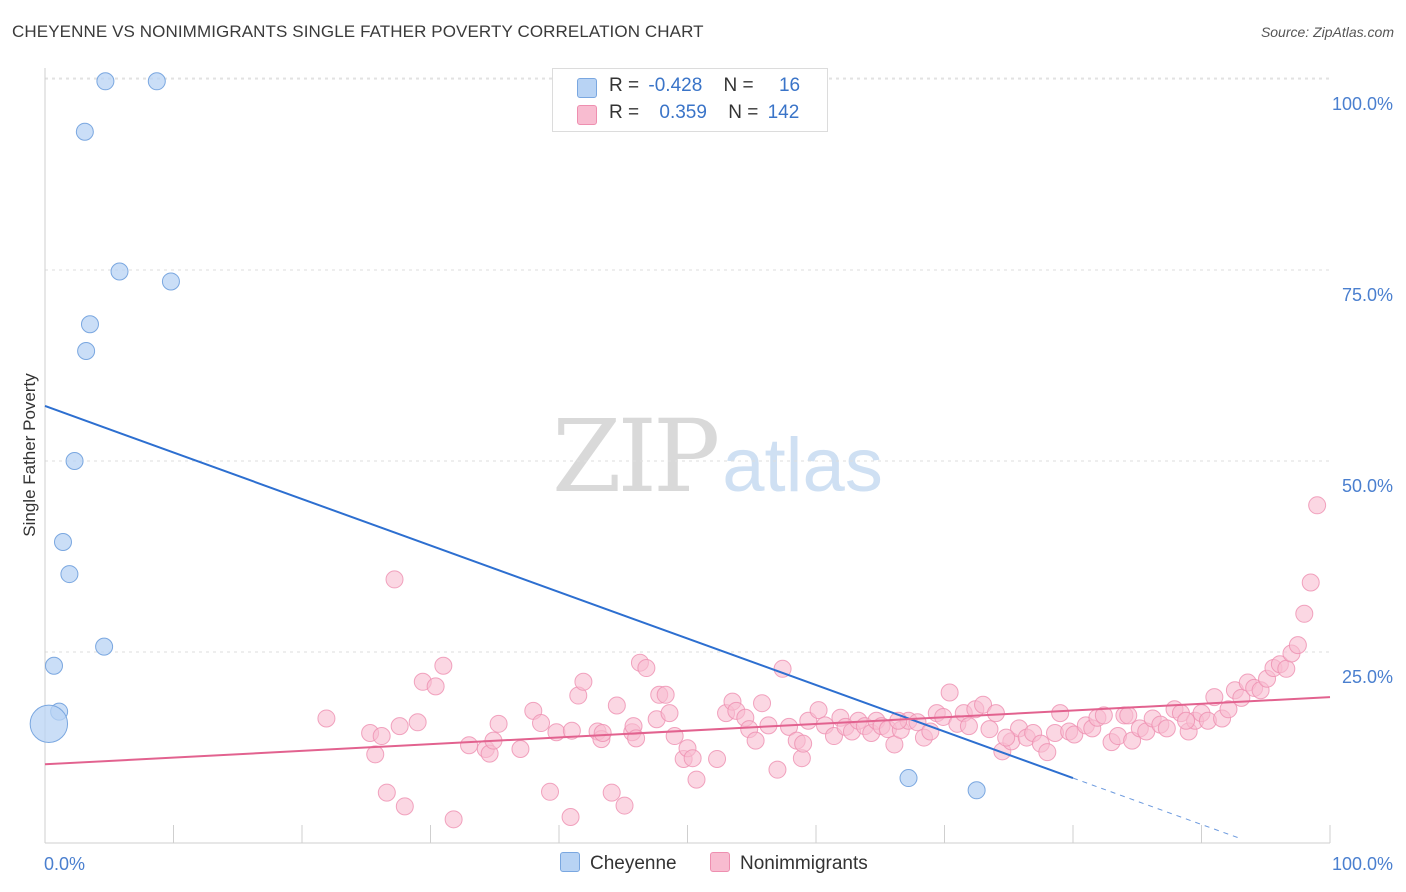 The width and height of the screenshot is (1406, 892). What do you see at coordinates (789, 85) in the screenshot?
I see `legend-n-value: 16` at bounding box center [789, 85].